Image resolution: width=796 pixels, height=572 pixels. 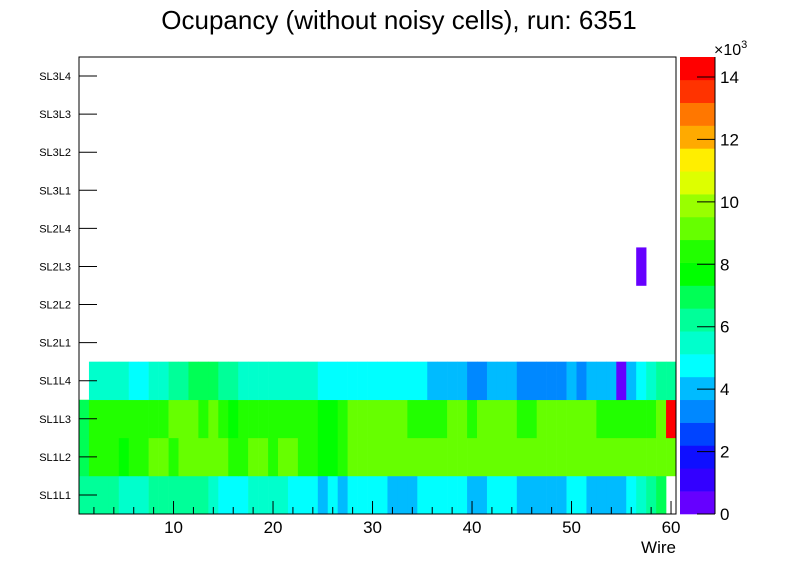 I want to click on y-tick-label: SL1L1, so click(x=55, y=496).